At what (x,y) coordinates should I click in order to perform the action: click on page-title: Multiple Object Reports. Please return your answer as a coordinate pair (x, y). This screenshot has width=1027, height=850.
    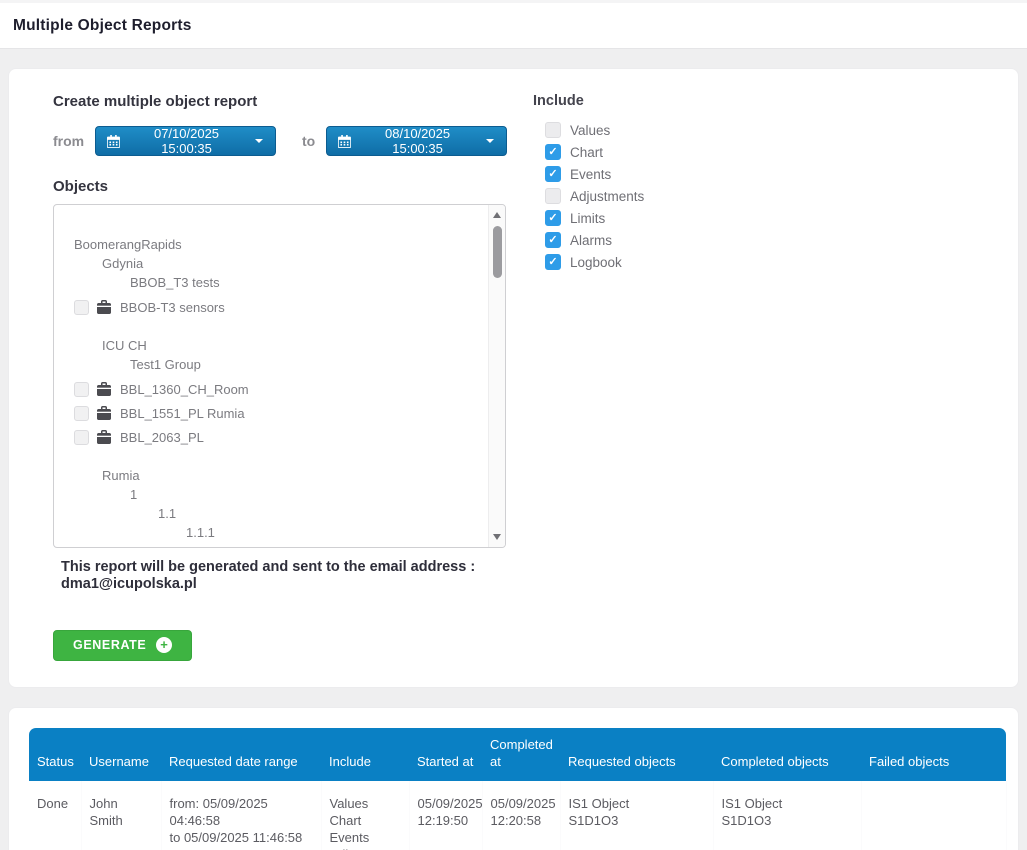
    Looking at the image, I should click on (102, 25).